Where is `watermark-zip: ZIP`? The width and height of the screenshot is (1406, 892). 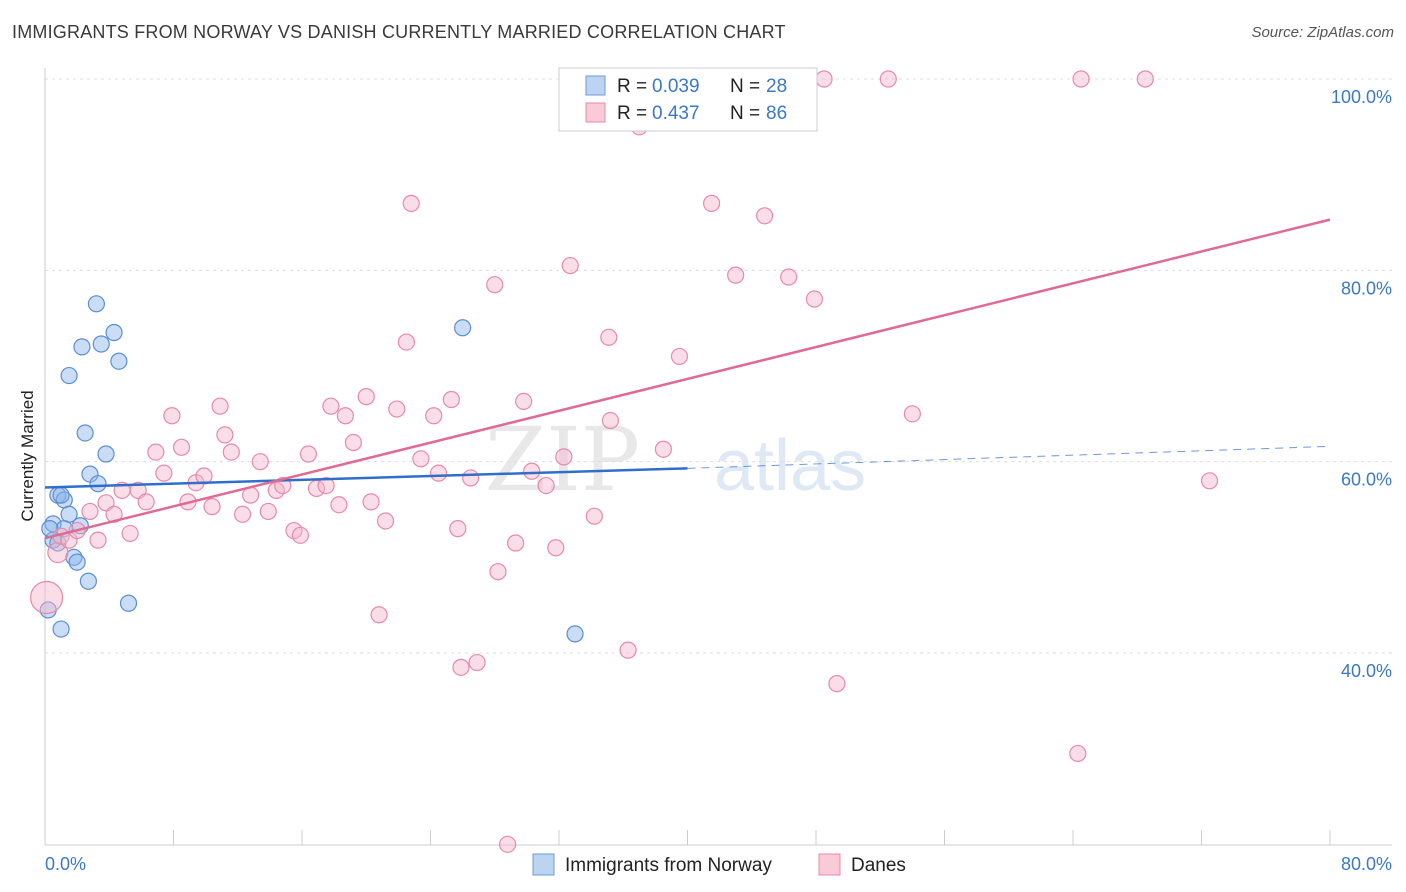 watermark-zip: ZIP is located at coordinates (562, 459).